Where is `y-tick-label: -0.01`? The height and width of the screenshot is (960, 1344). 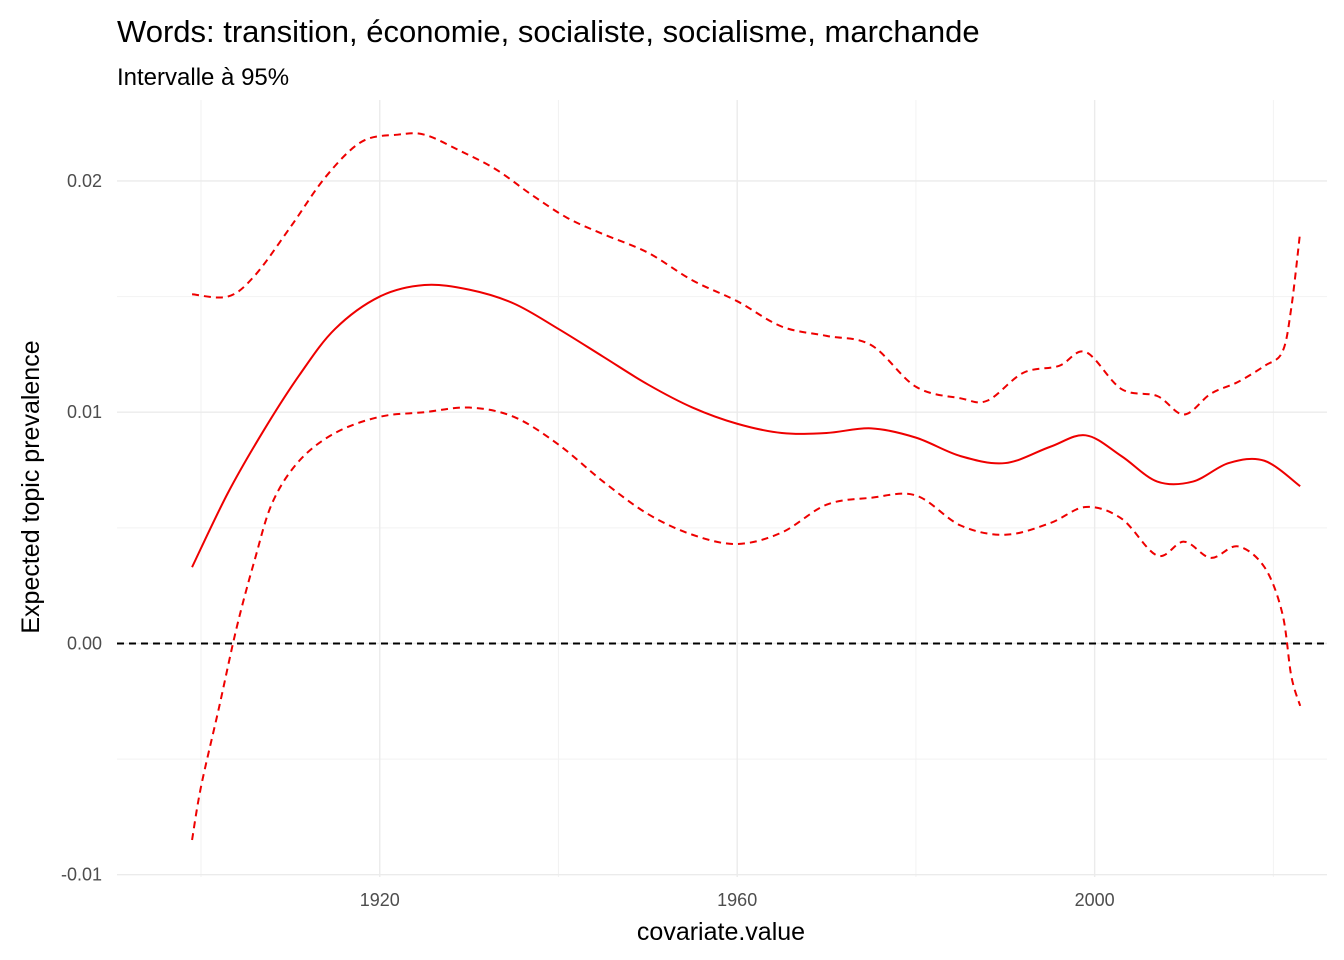 y-tick-label: -0.01 is located at coordinates (81, 875).